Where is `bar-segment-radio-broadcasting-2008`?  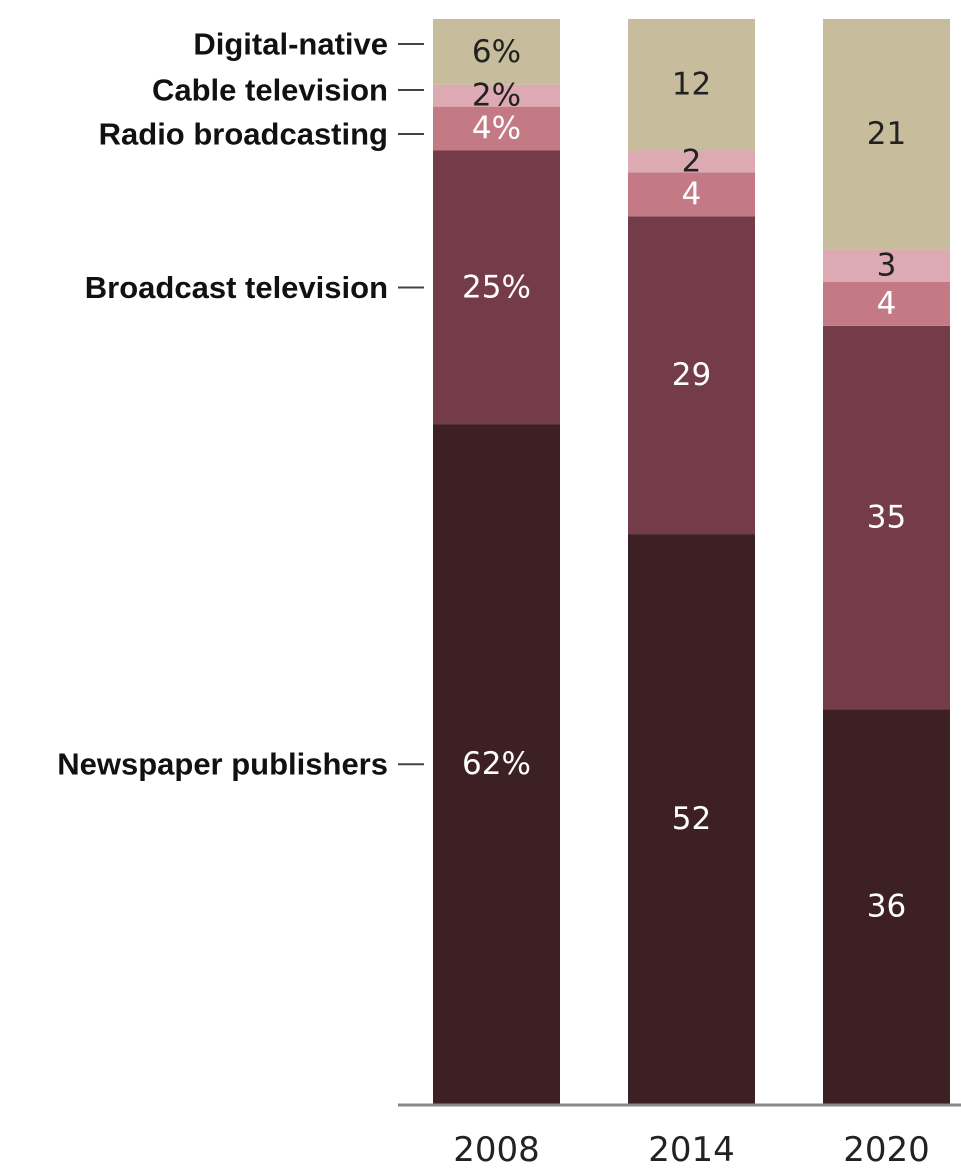
bar-segment-radio-broadcasting-2008 is located at coordinates (496, 128).